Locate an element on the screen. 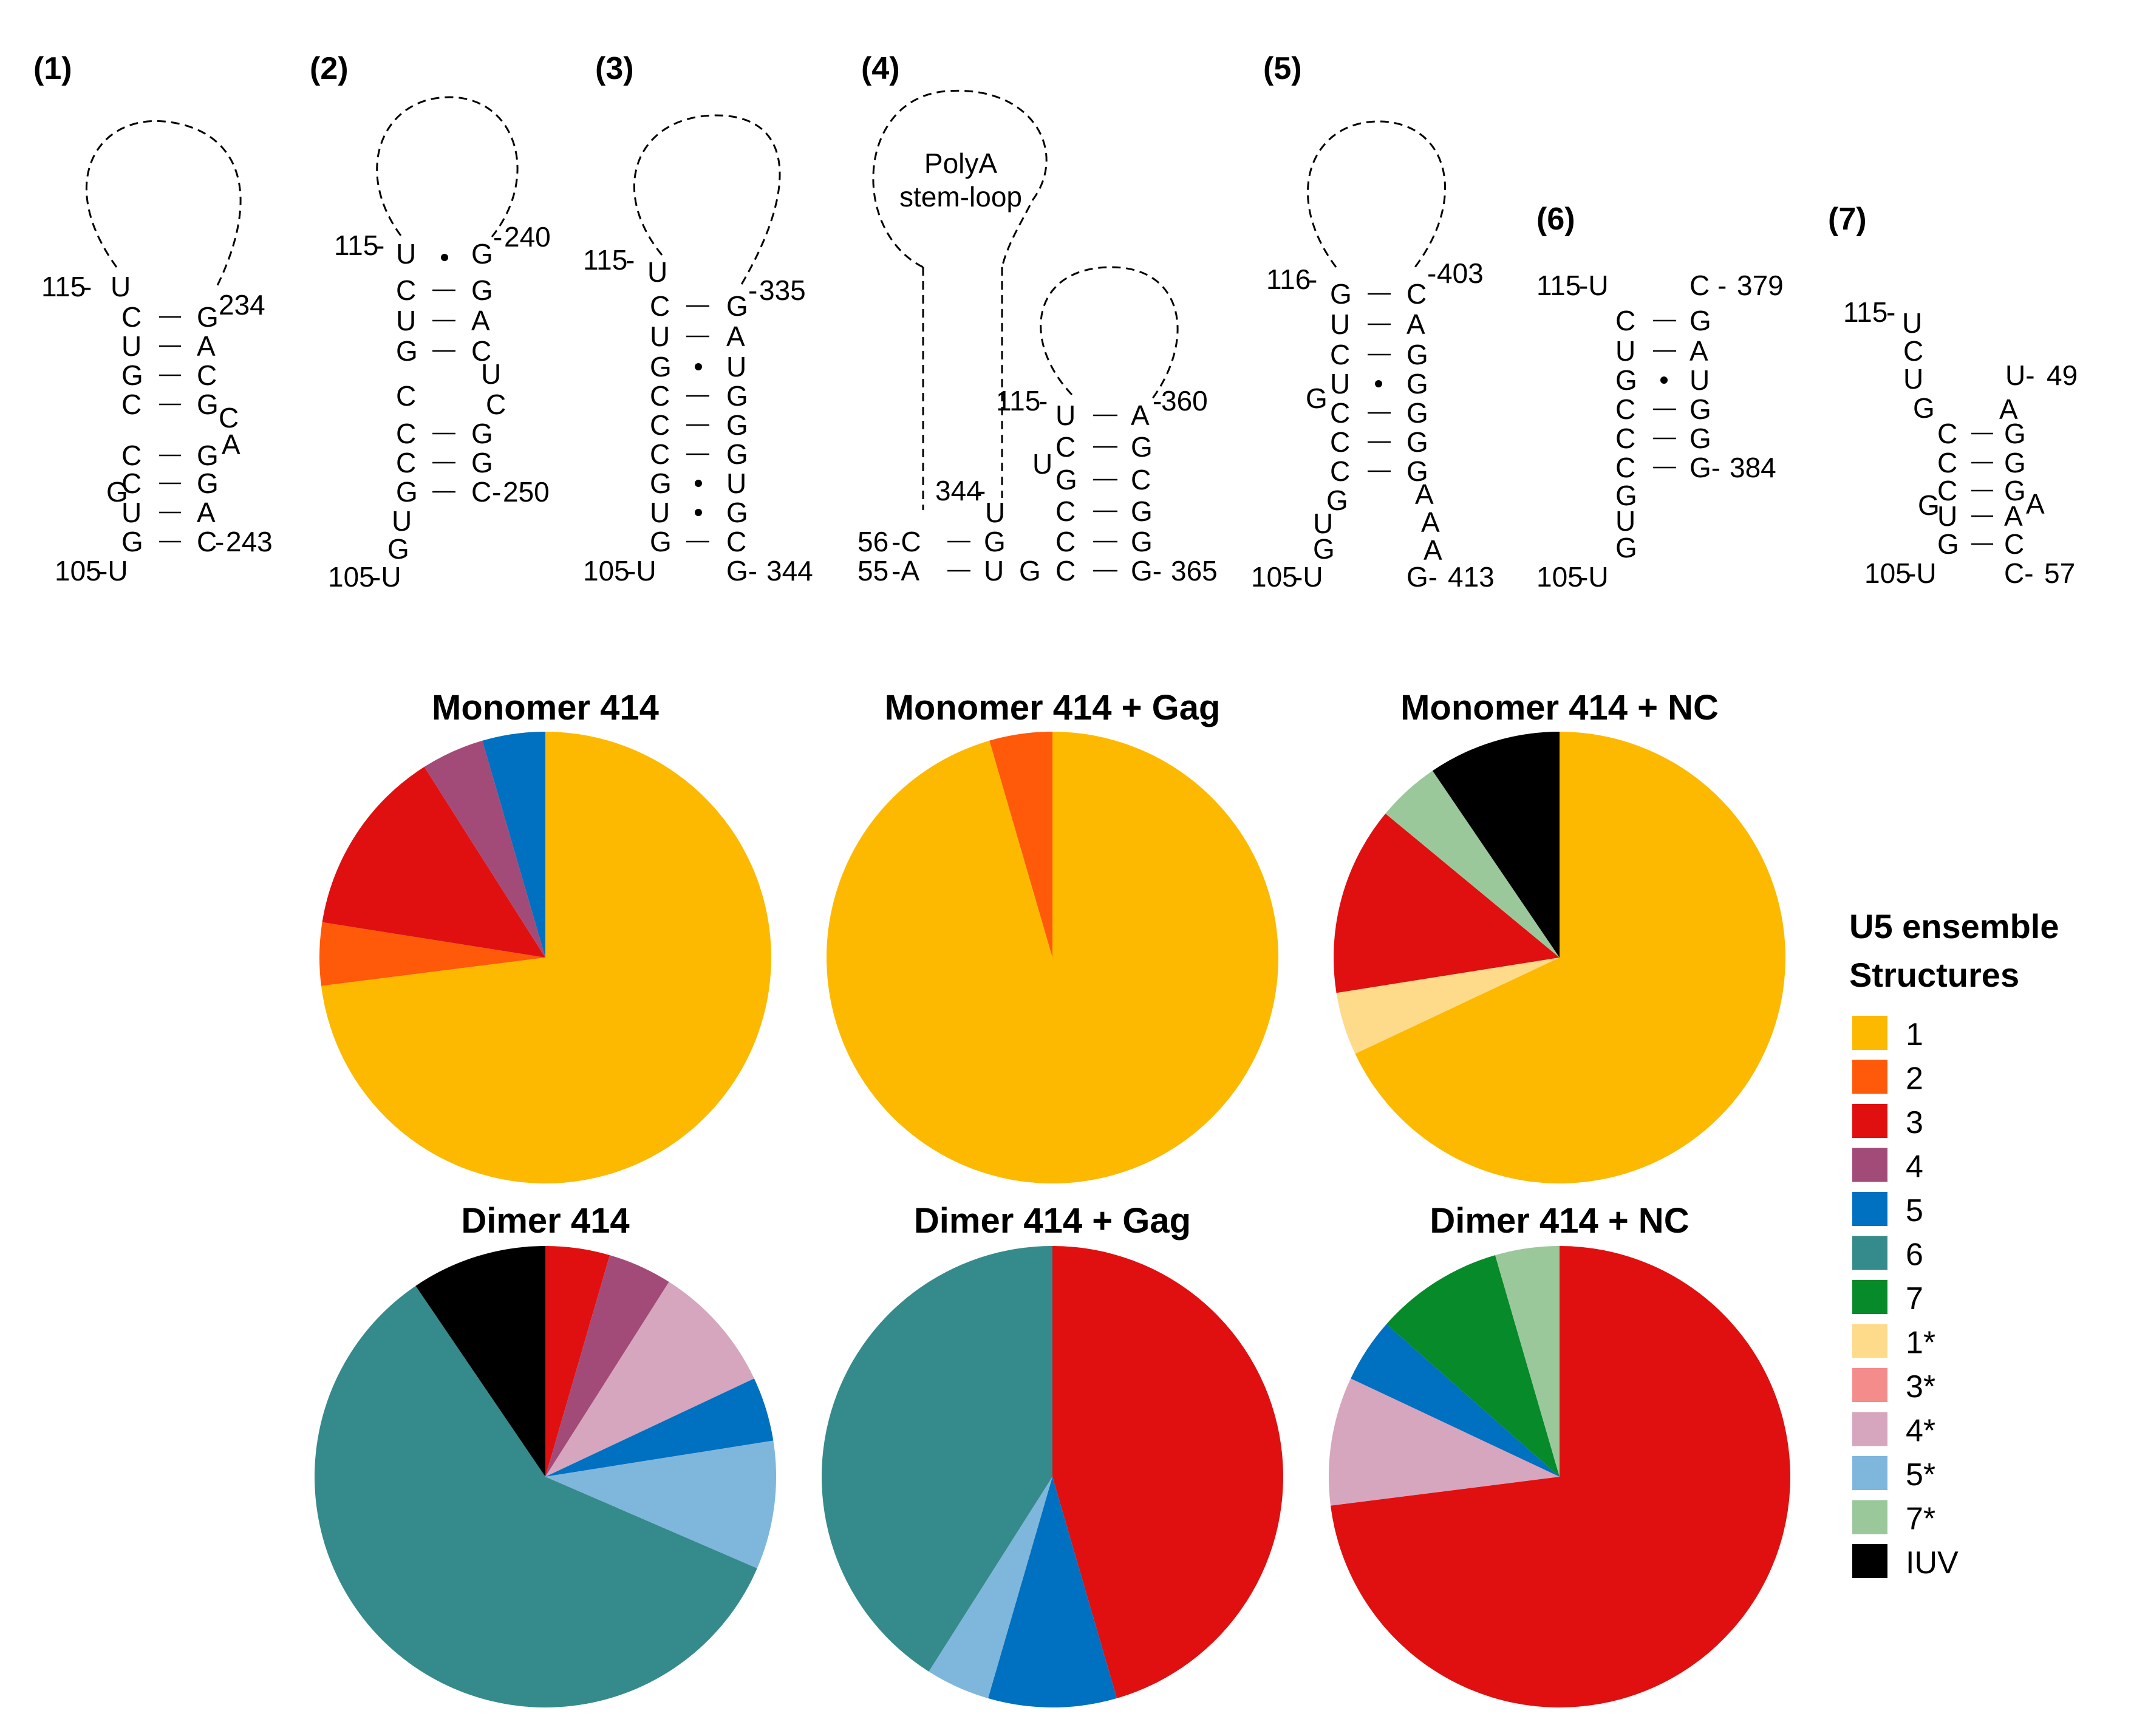  legend-label-1: 1 is located at coordinates (1915, 1034).